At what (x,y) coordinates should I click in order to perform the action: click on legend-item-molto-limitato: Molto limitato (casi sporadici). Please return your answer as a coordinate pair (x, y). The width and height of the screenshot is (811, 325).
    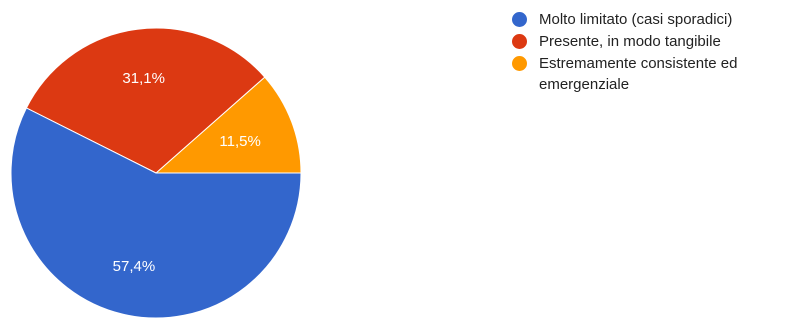
    Looking at the image, I should click on (661, 19).